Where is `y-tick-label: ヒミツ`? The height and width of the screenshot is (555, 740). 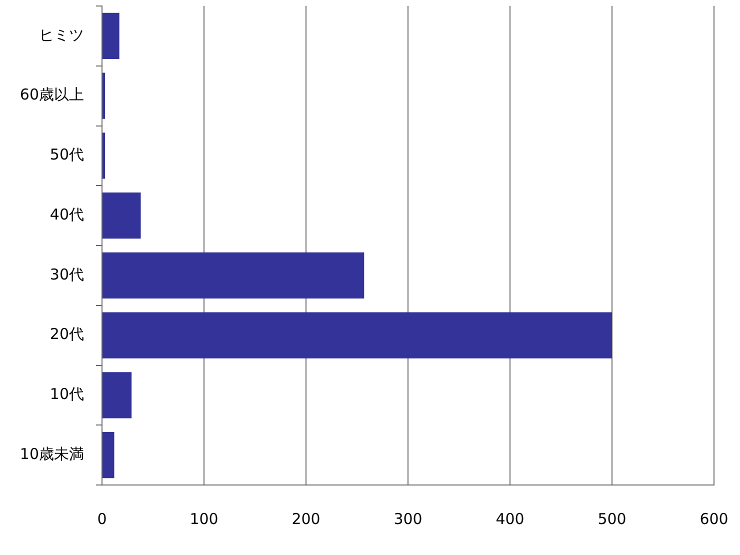
y-tick-label: ヒミツ is located at coordinates (61, 35).